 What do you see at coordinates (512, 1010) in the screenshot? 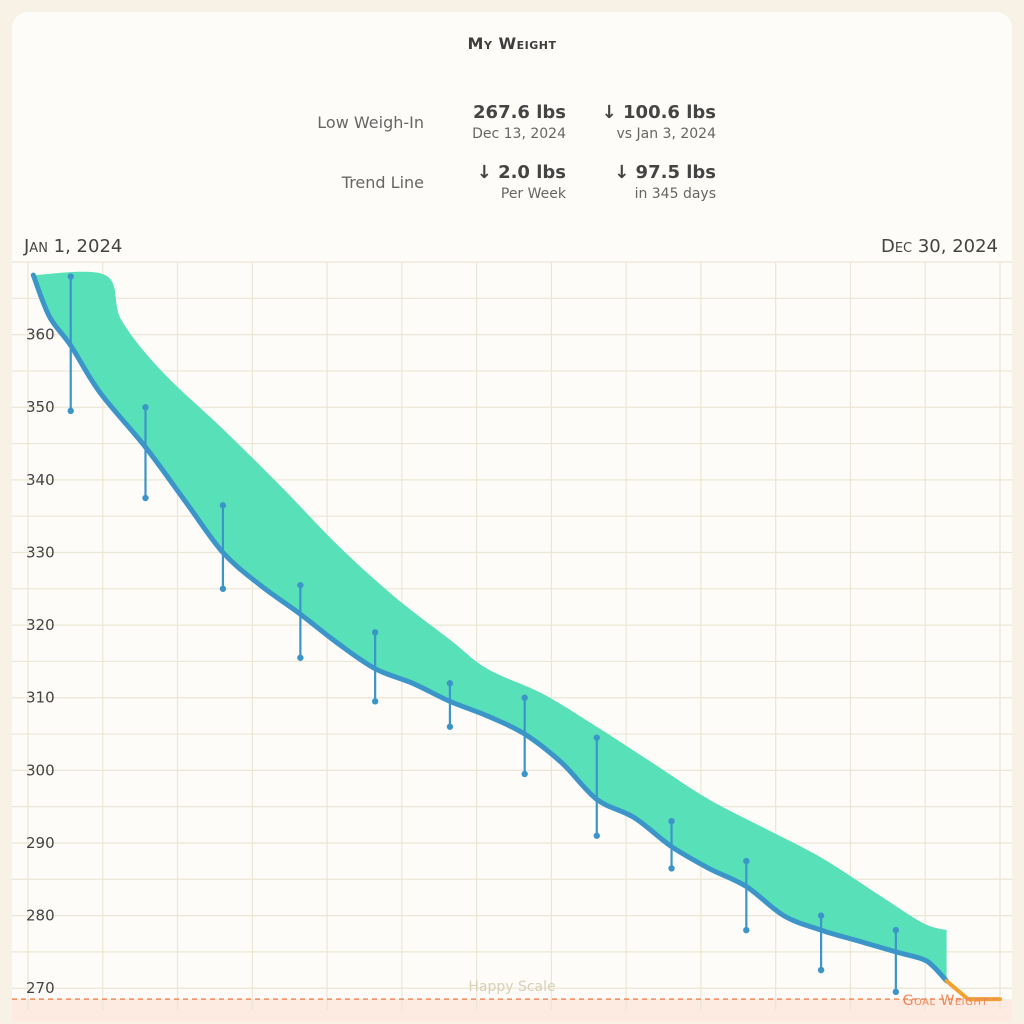
I see `goal-zone` at bounding box center [512, 1010].